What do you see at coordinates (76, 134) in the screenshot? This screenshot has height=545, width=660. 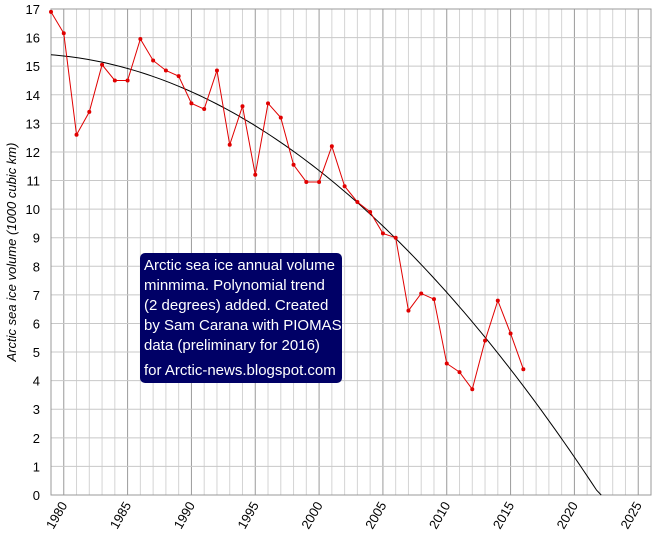 I see `data-point-1981` at bounding box center [76, 134].